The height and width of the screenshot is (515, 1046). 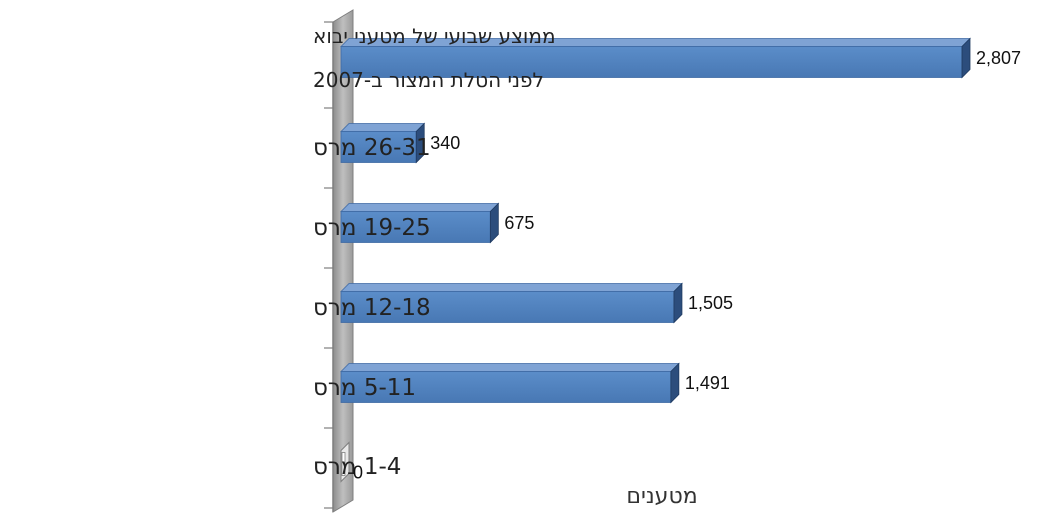 What do you see at coordinates (358, 473) in the screenshot?
I see `value-label: 0` at bounding box center [358, 473].